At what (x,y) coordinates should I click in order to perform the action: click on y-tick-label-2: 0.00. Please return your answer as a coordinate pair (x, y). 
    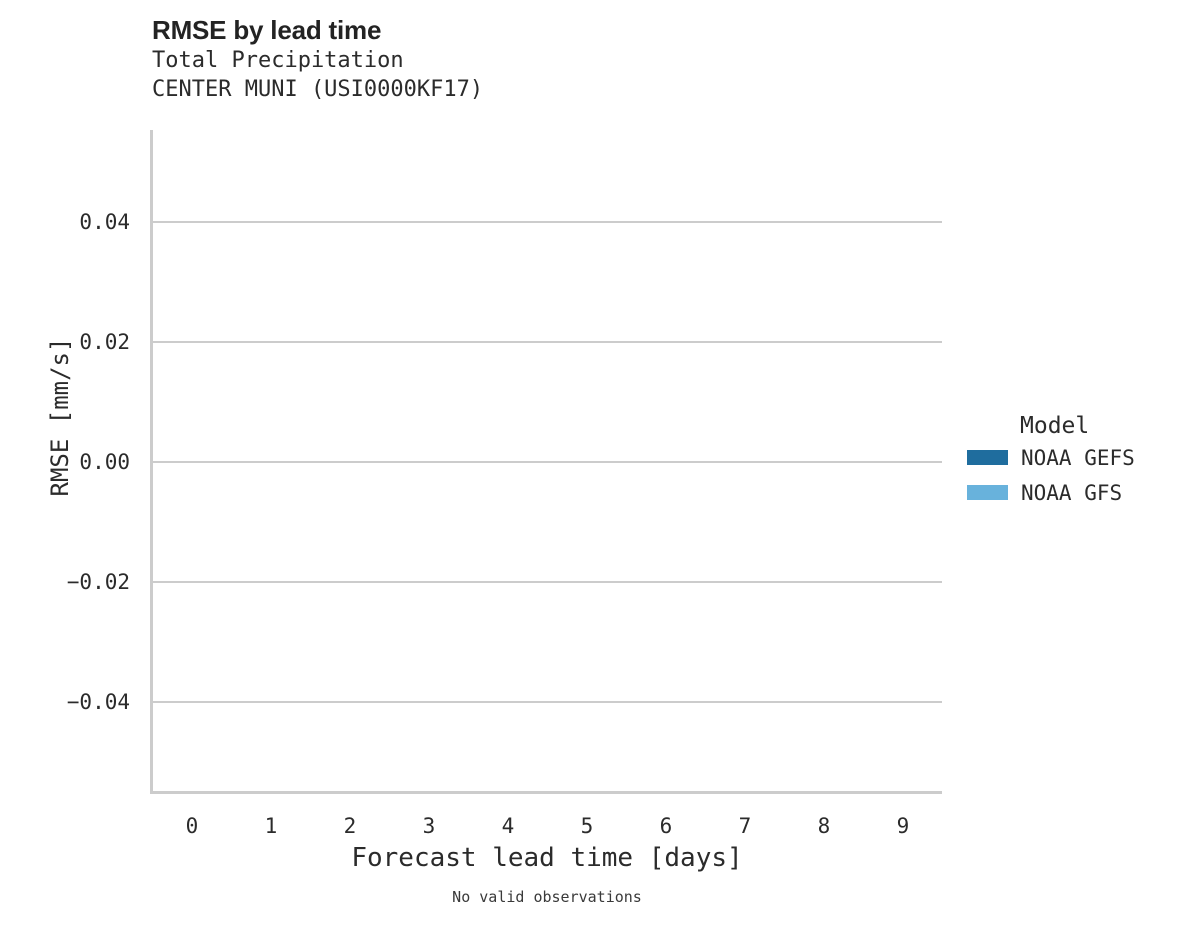
    Looking at the image, I should click on (104, 462).